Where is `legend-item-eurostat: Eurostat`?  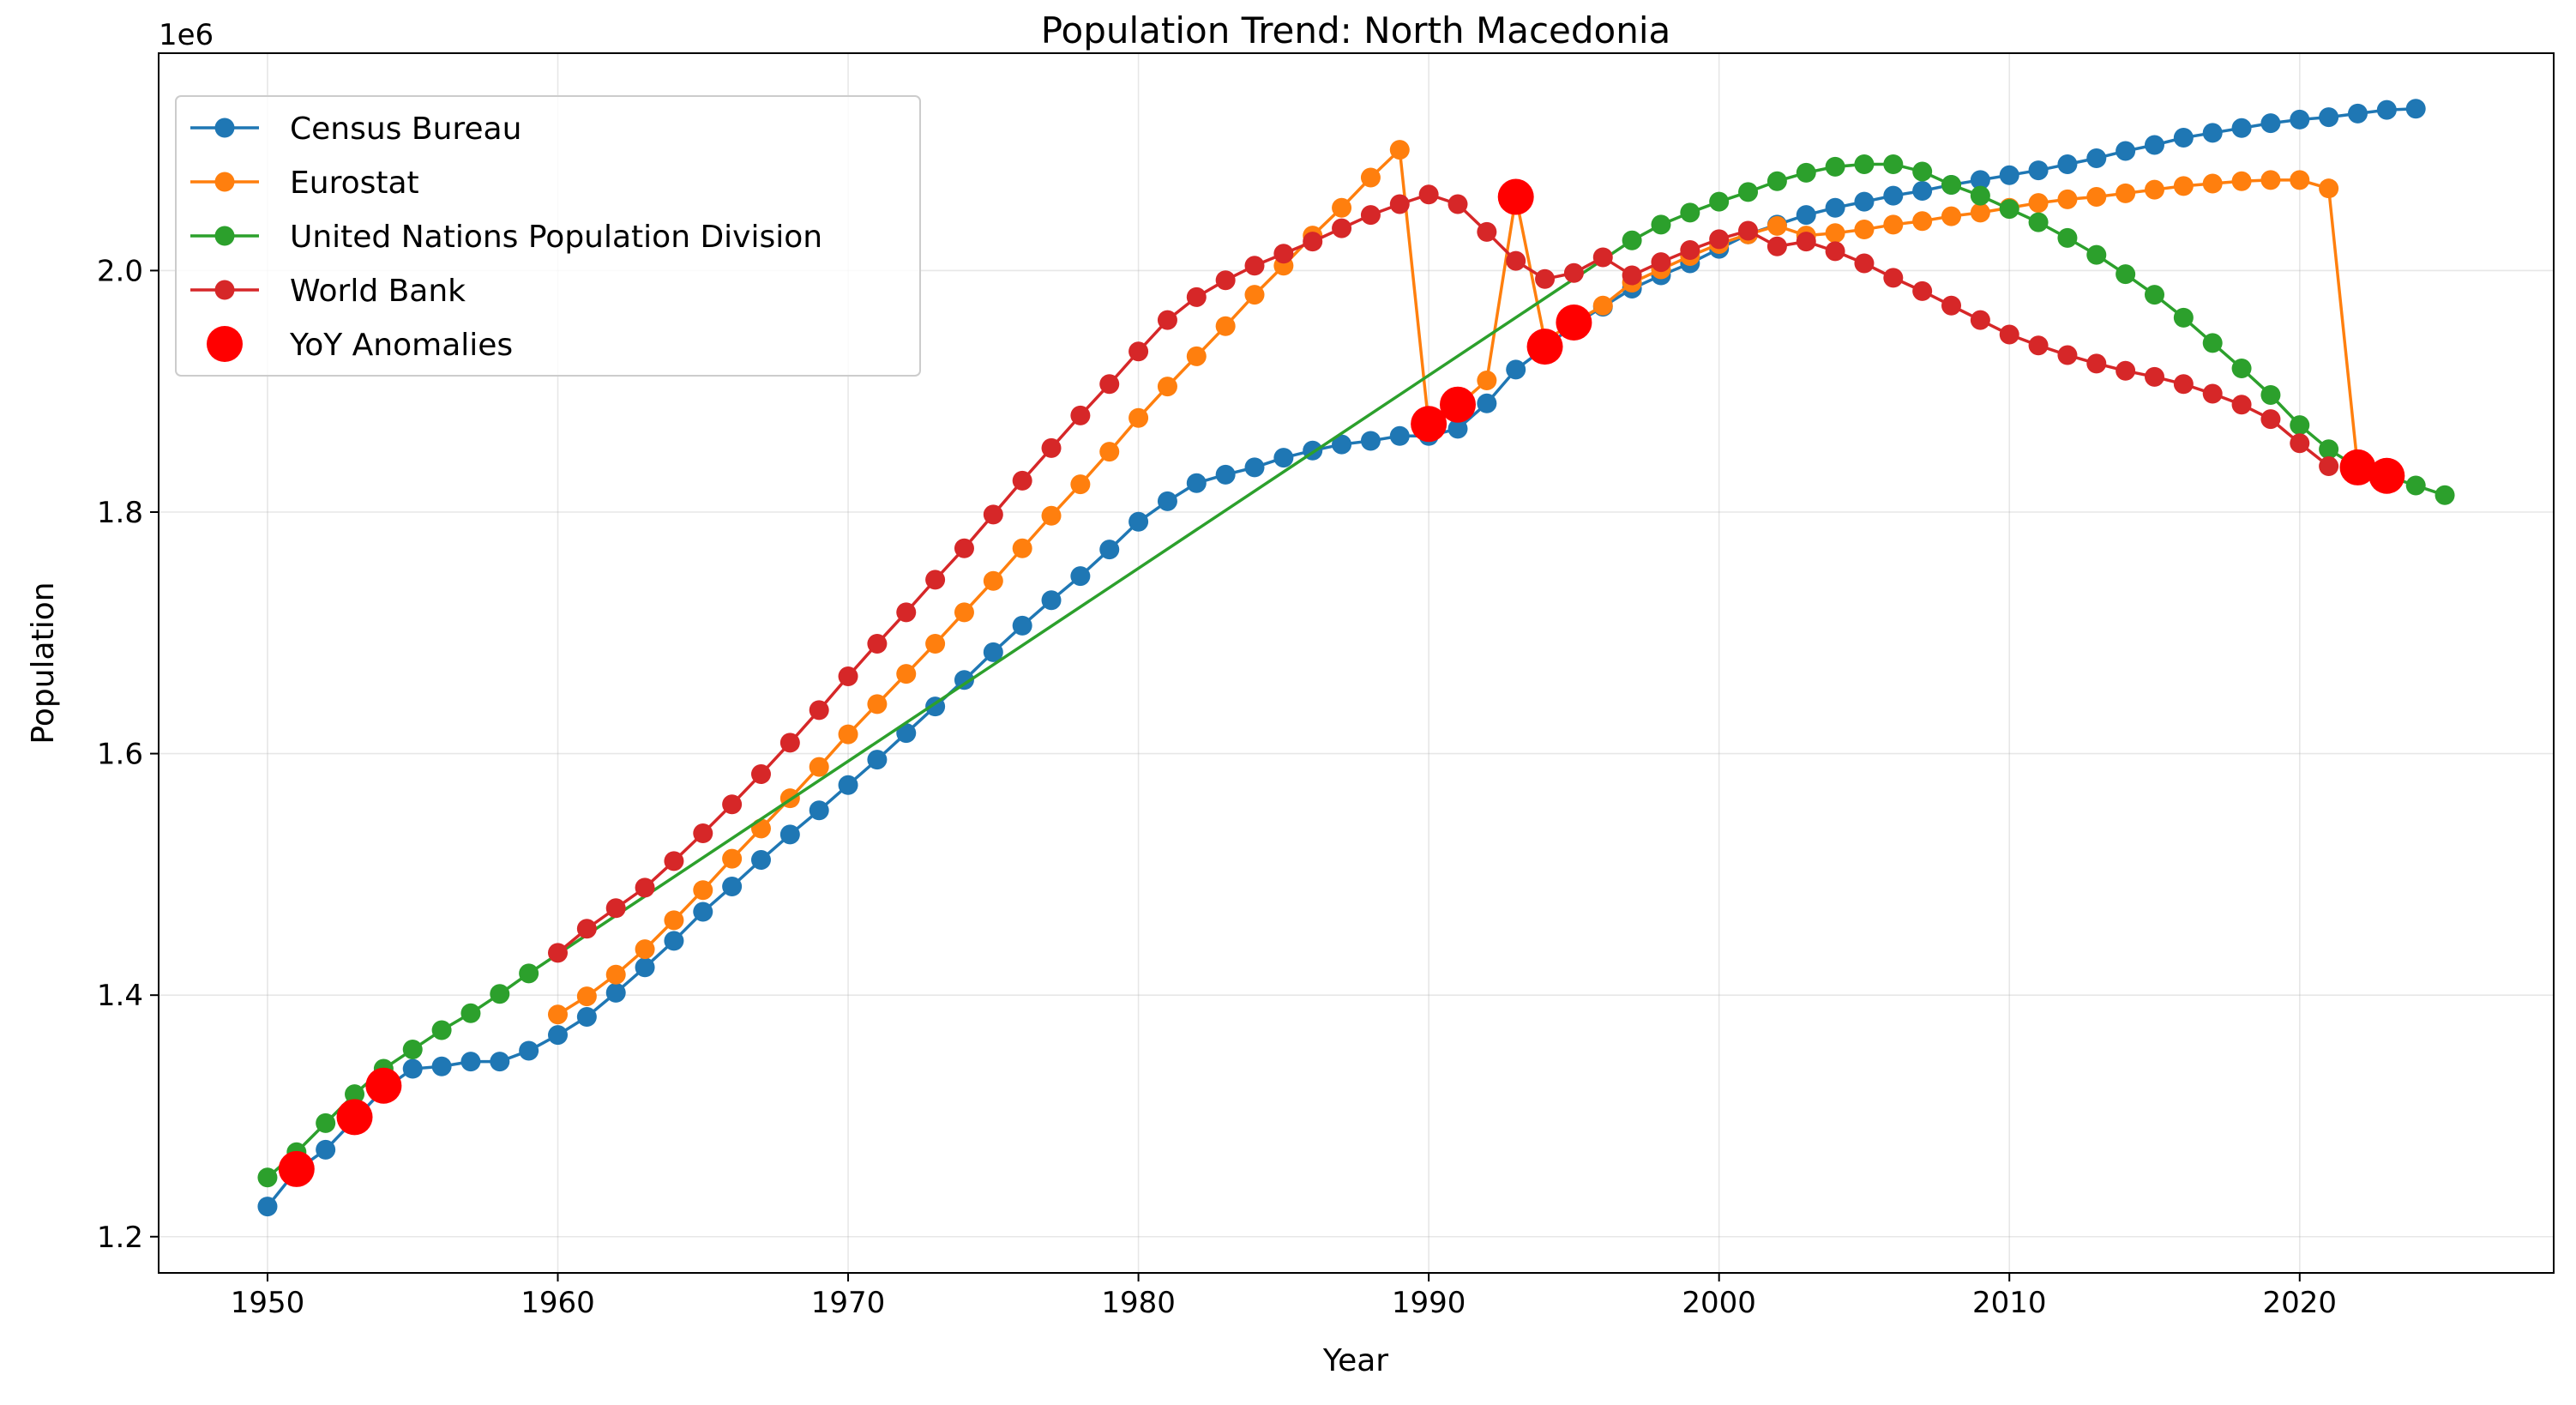 legend-item-eurostat: Eurostat is located at coordinates (304, 183).